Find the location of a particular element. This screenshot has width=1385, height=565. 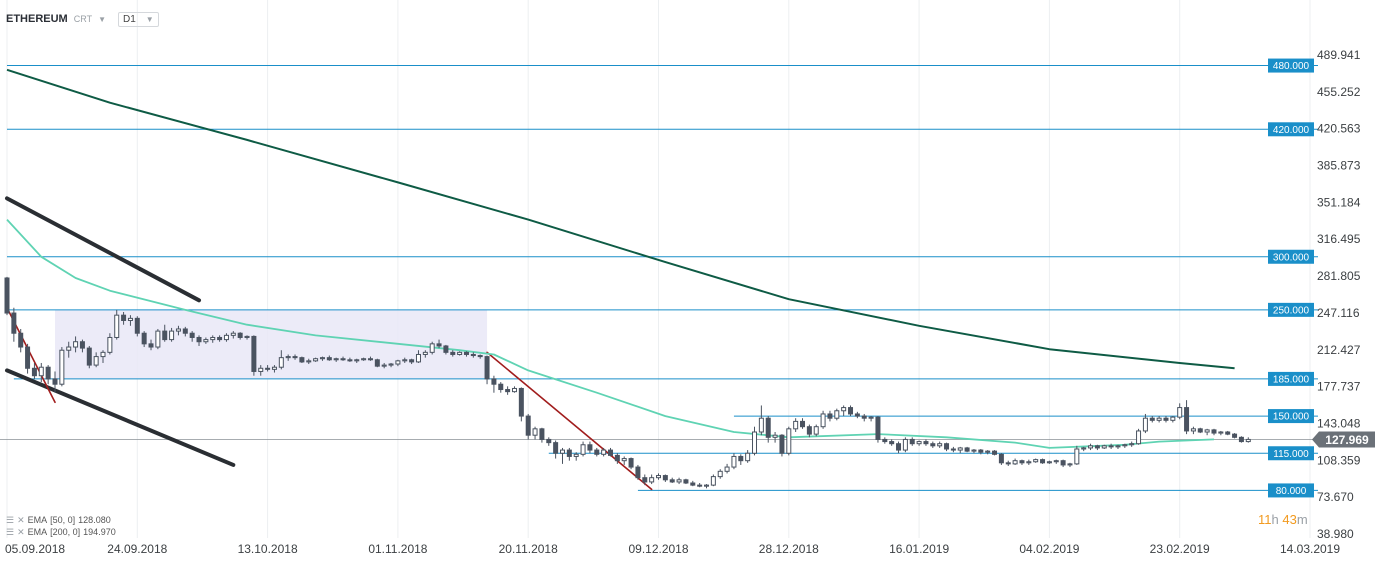

indicator-row-ema200: ☰ ✕ EMA [200, 0] 194.970 is located at coordinates (61, 532).